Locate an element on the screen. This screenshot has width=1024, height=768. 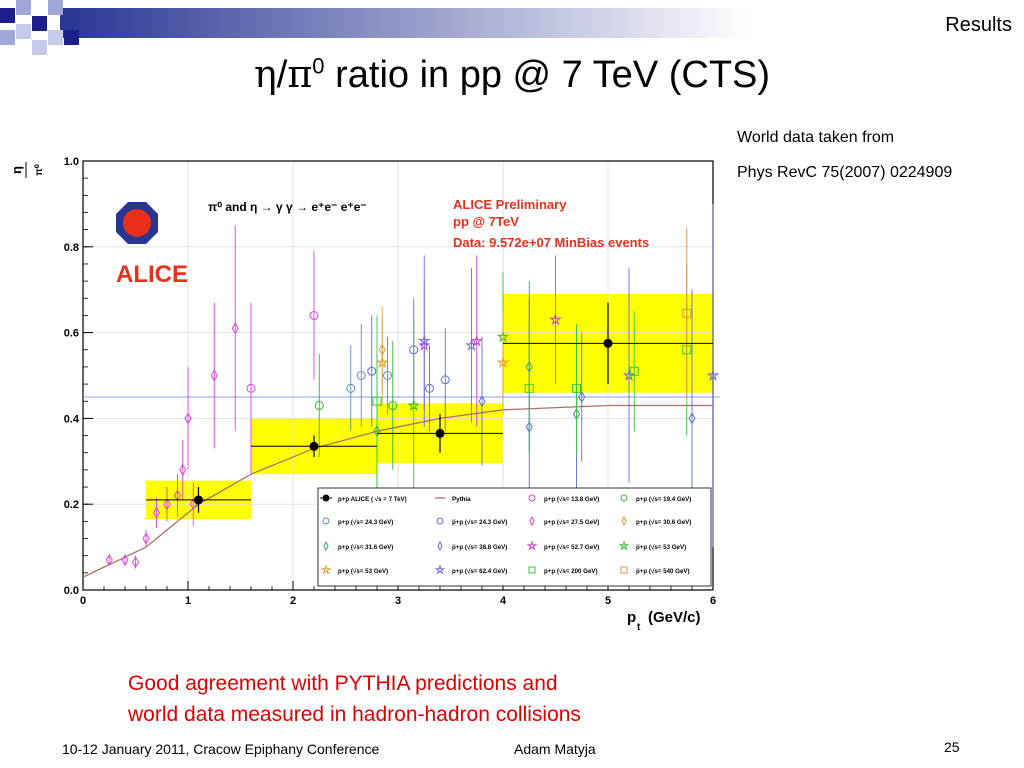
title-slash: / is located at coordinates (282, 75).